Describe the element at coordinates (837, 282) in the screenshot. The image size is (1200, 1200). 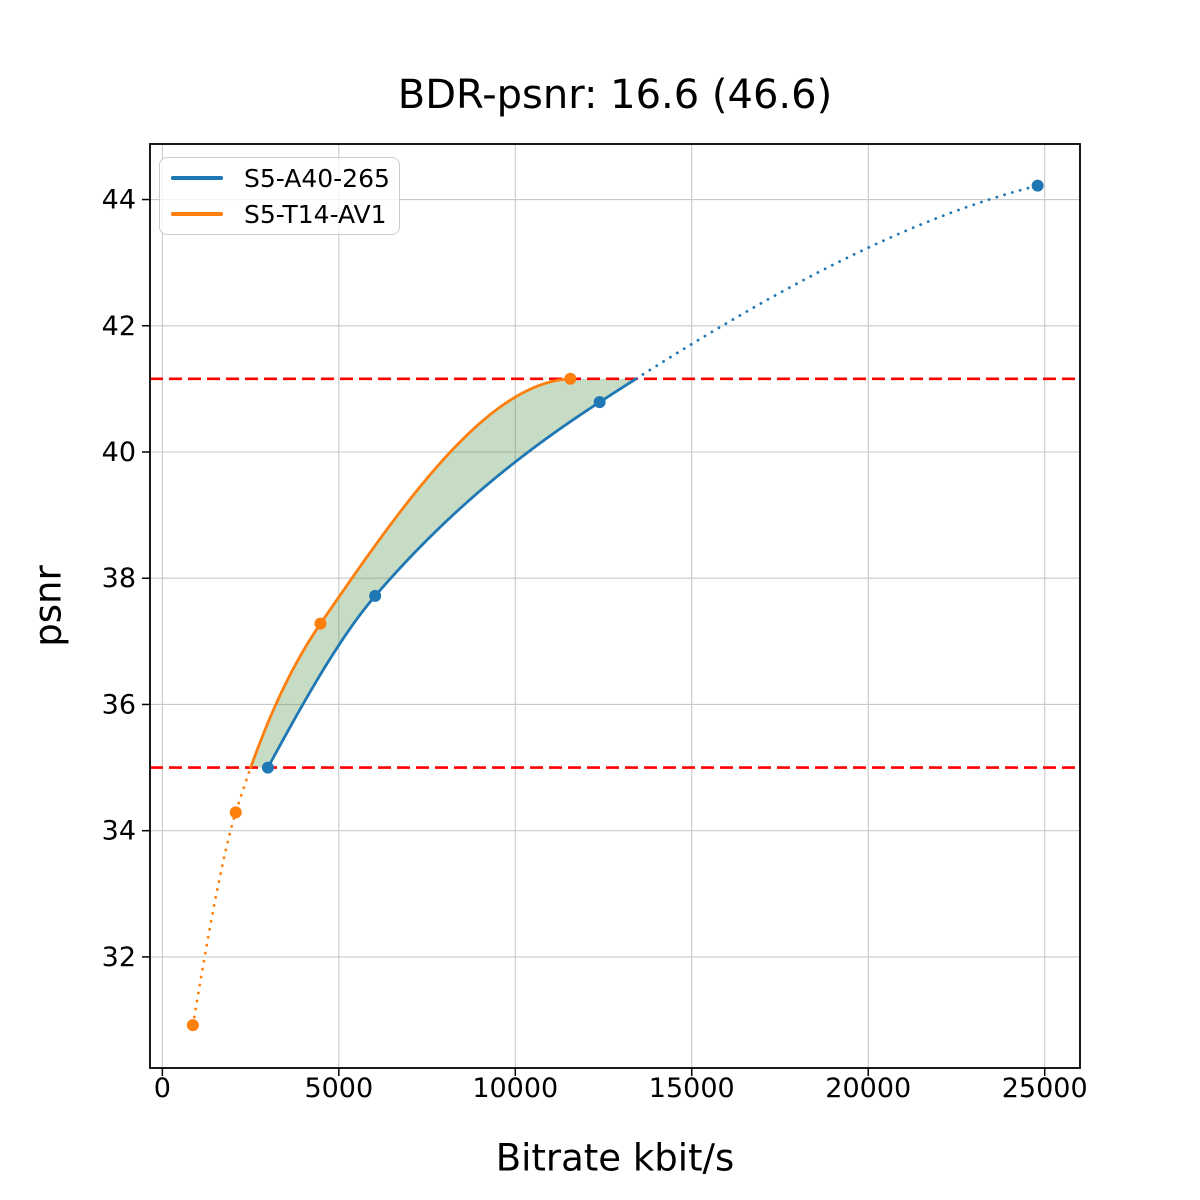
I see `series-0-curve-dotted` at that location.